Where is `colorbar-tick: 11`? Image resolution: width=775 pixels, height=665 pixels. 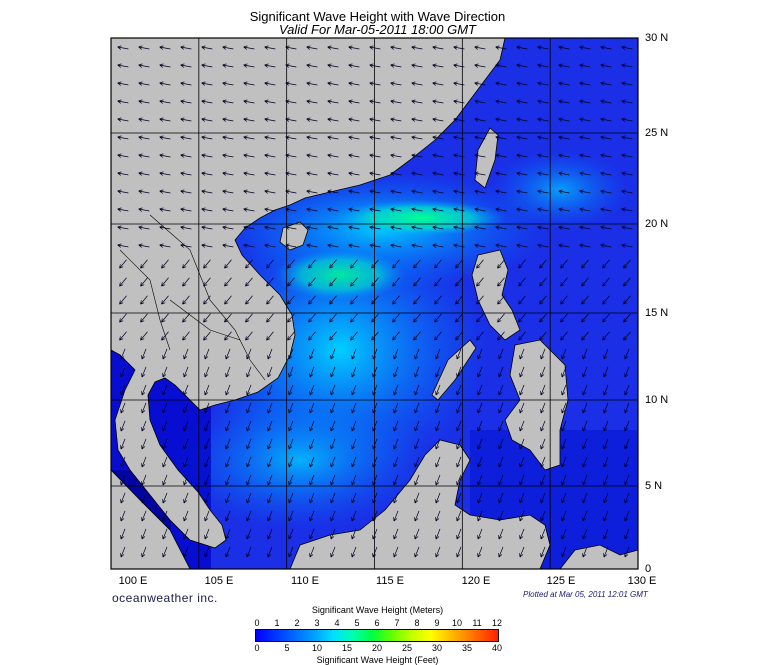 colorbar-tick: 11 is located at coordinates (477, 623).